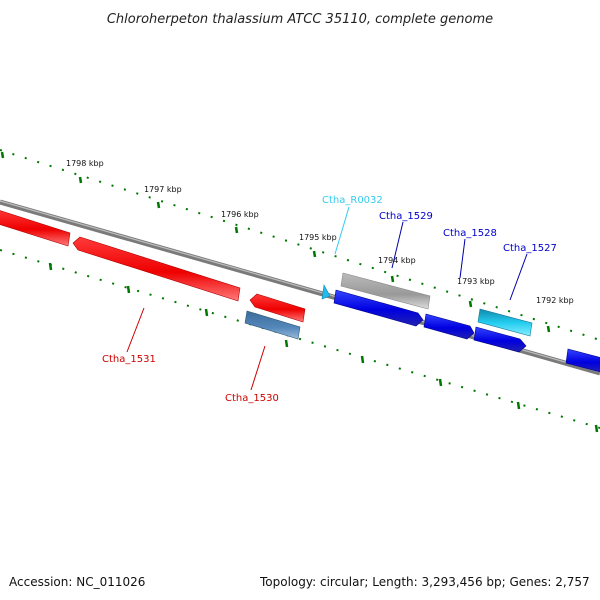 The image size is (600, 600). I want to click on gene-label-ctha-r0032: Ctha_R0032, so click(352, 200).